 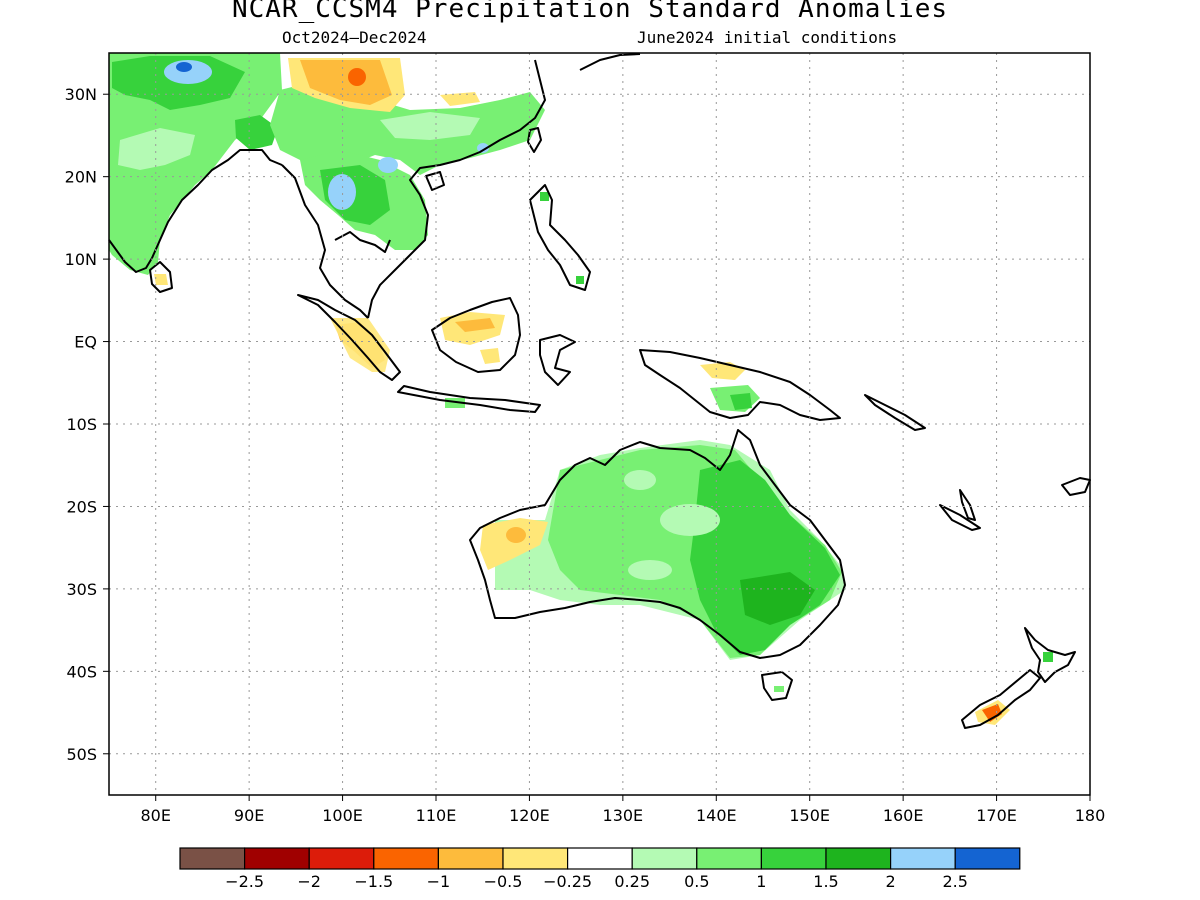 What do you see at coordinates (155, 815) in the screenshot?
I see `lon-tick-label: 80E` at bounding box center [155, 815].